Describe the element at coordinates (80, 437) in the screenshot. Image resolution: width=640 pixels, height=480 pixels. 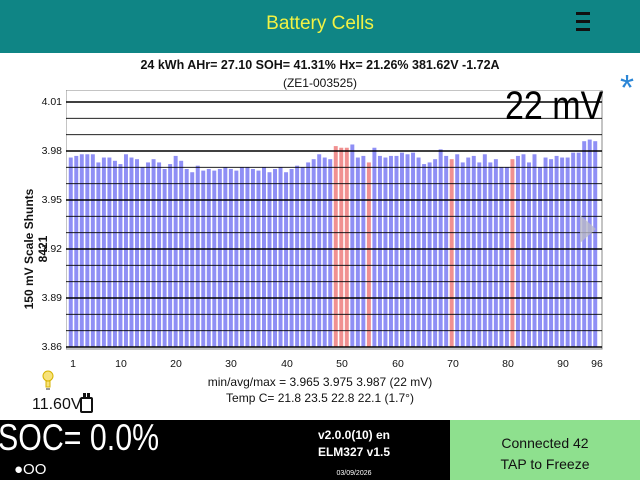
I see `soc-readout: SOC= 0.0%` at that location.